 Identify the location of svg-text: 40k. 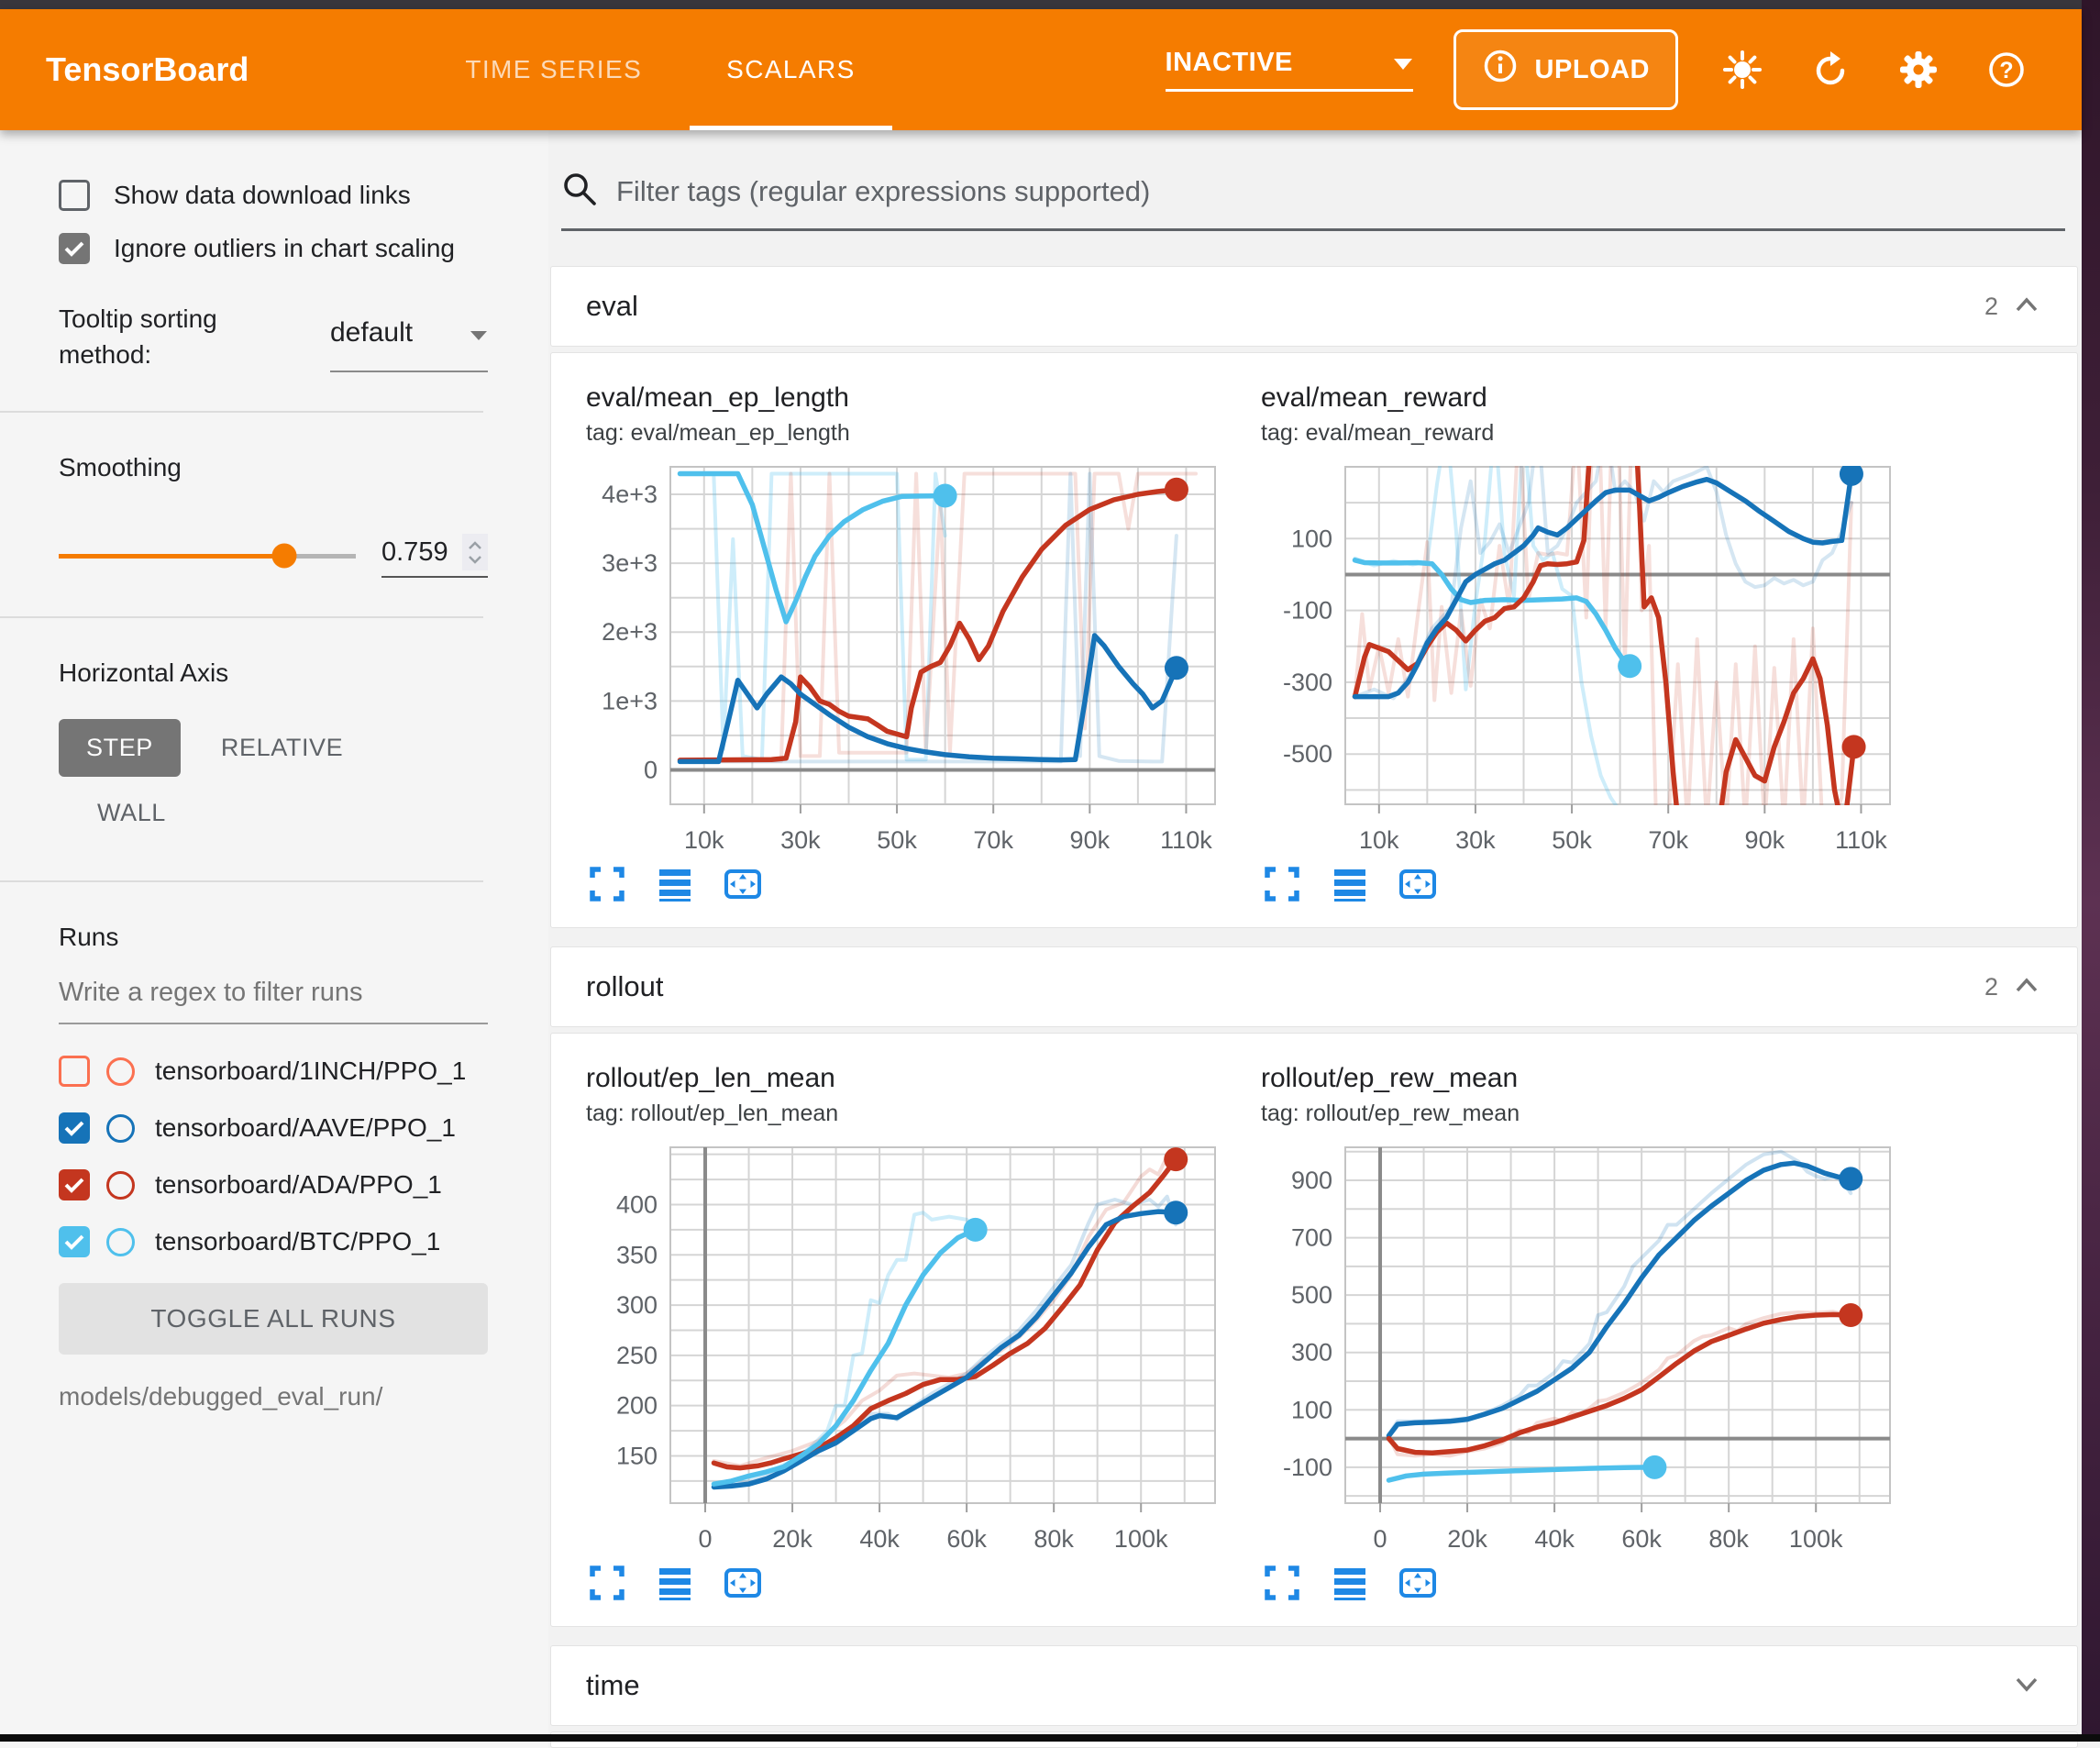
(1554, 1539).